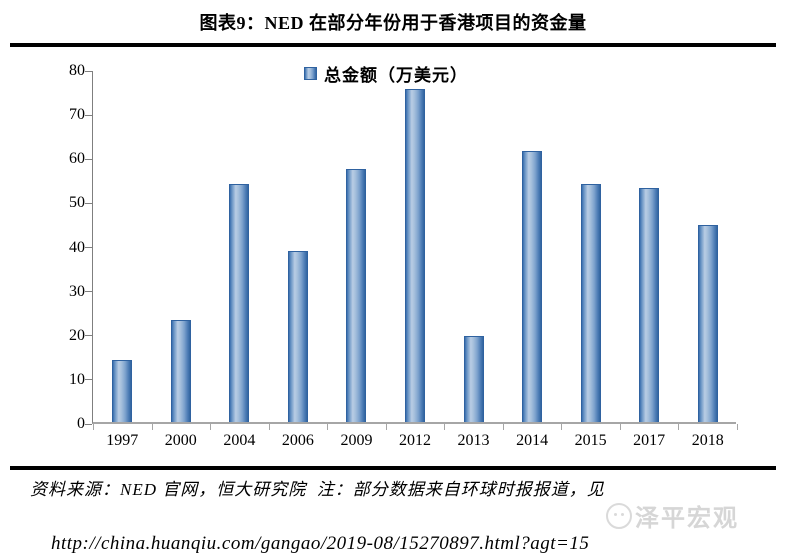  Describe the element at coordinates (297, 440) in the screenshot. I see `x-axis-label: 2006` at that location.